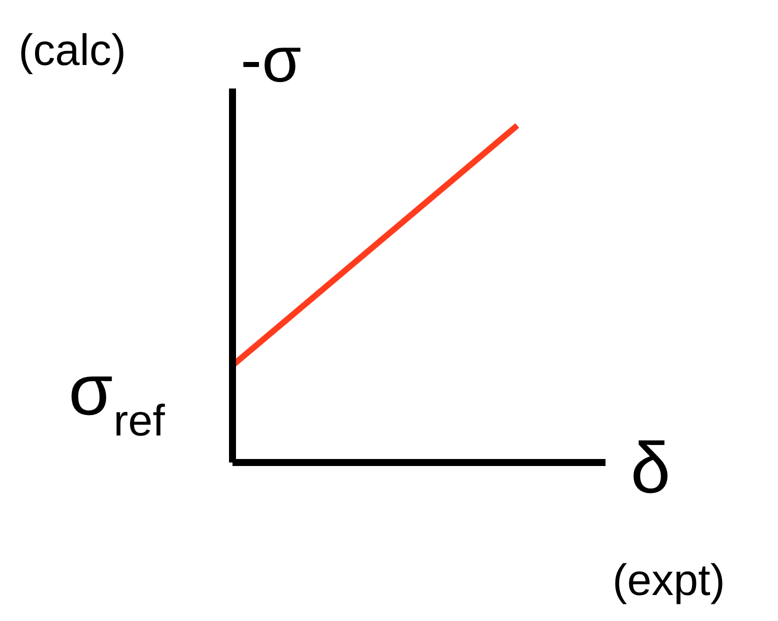  Describe the element at coordinates (668, 580) in the screenshot. I see `text: (expt)` at that location.